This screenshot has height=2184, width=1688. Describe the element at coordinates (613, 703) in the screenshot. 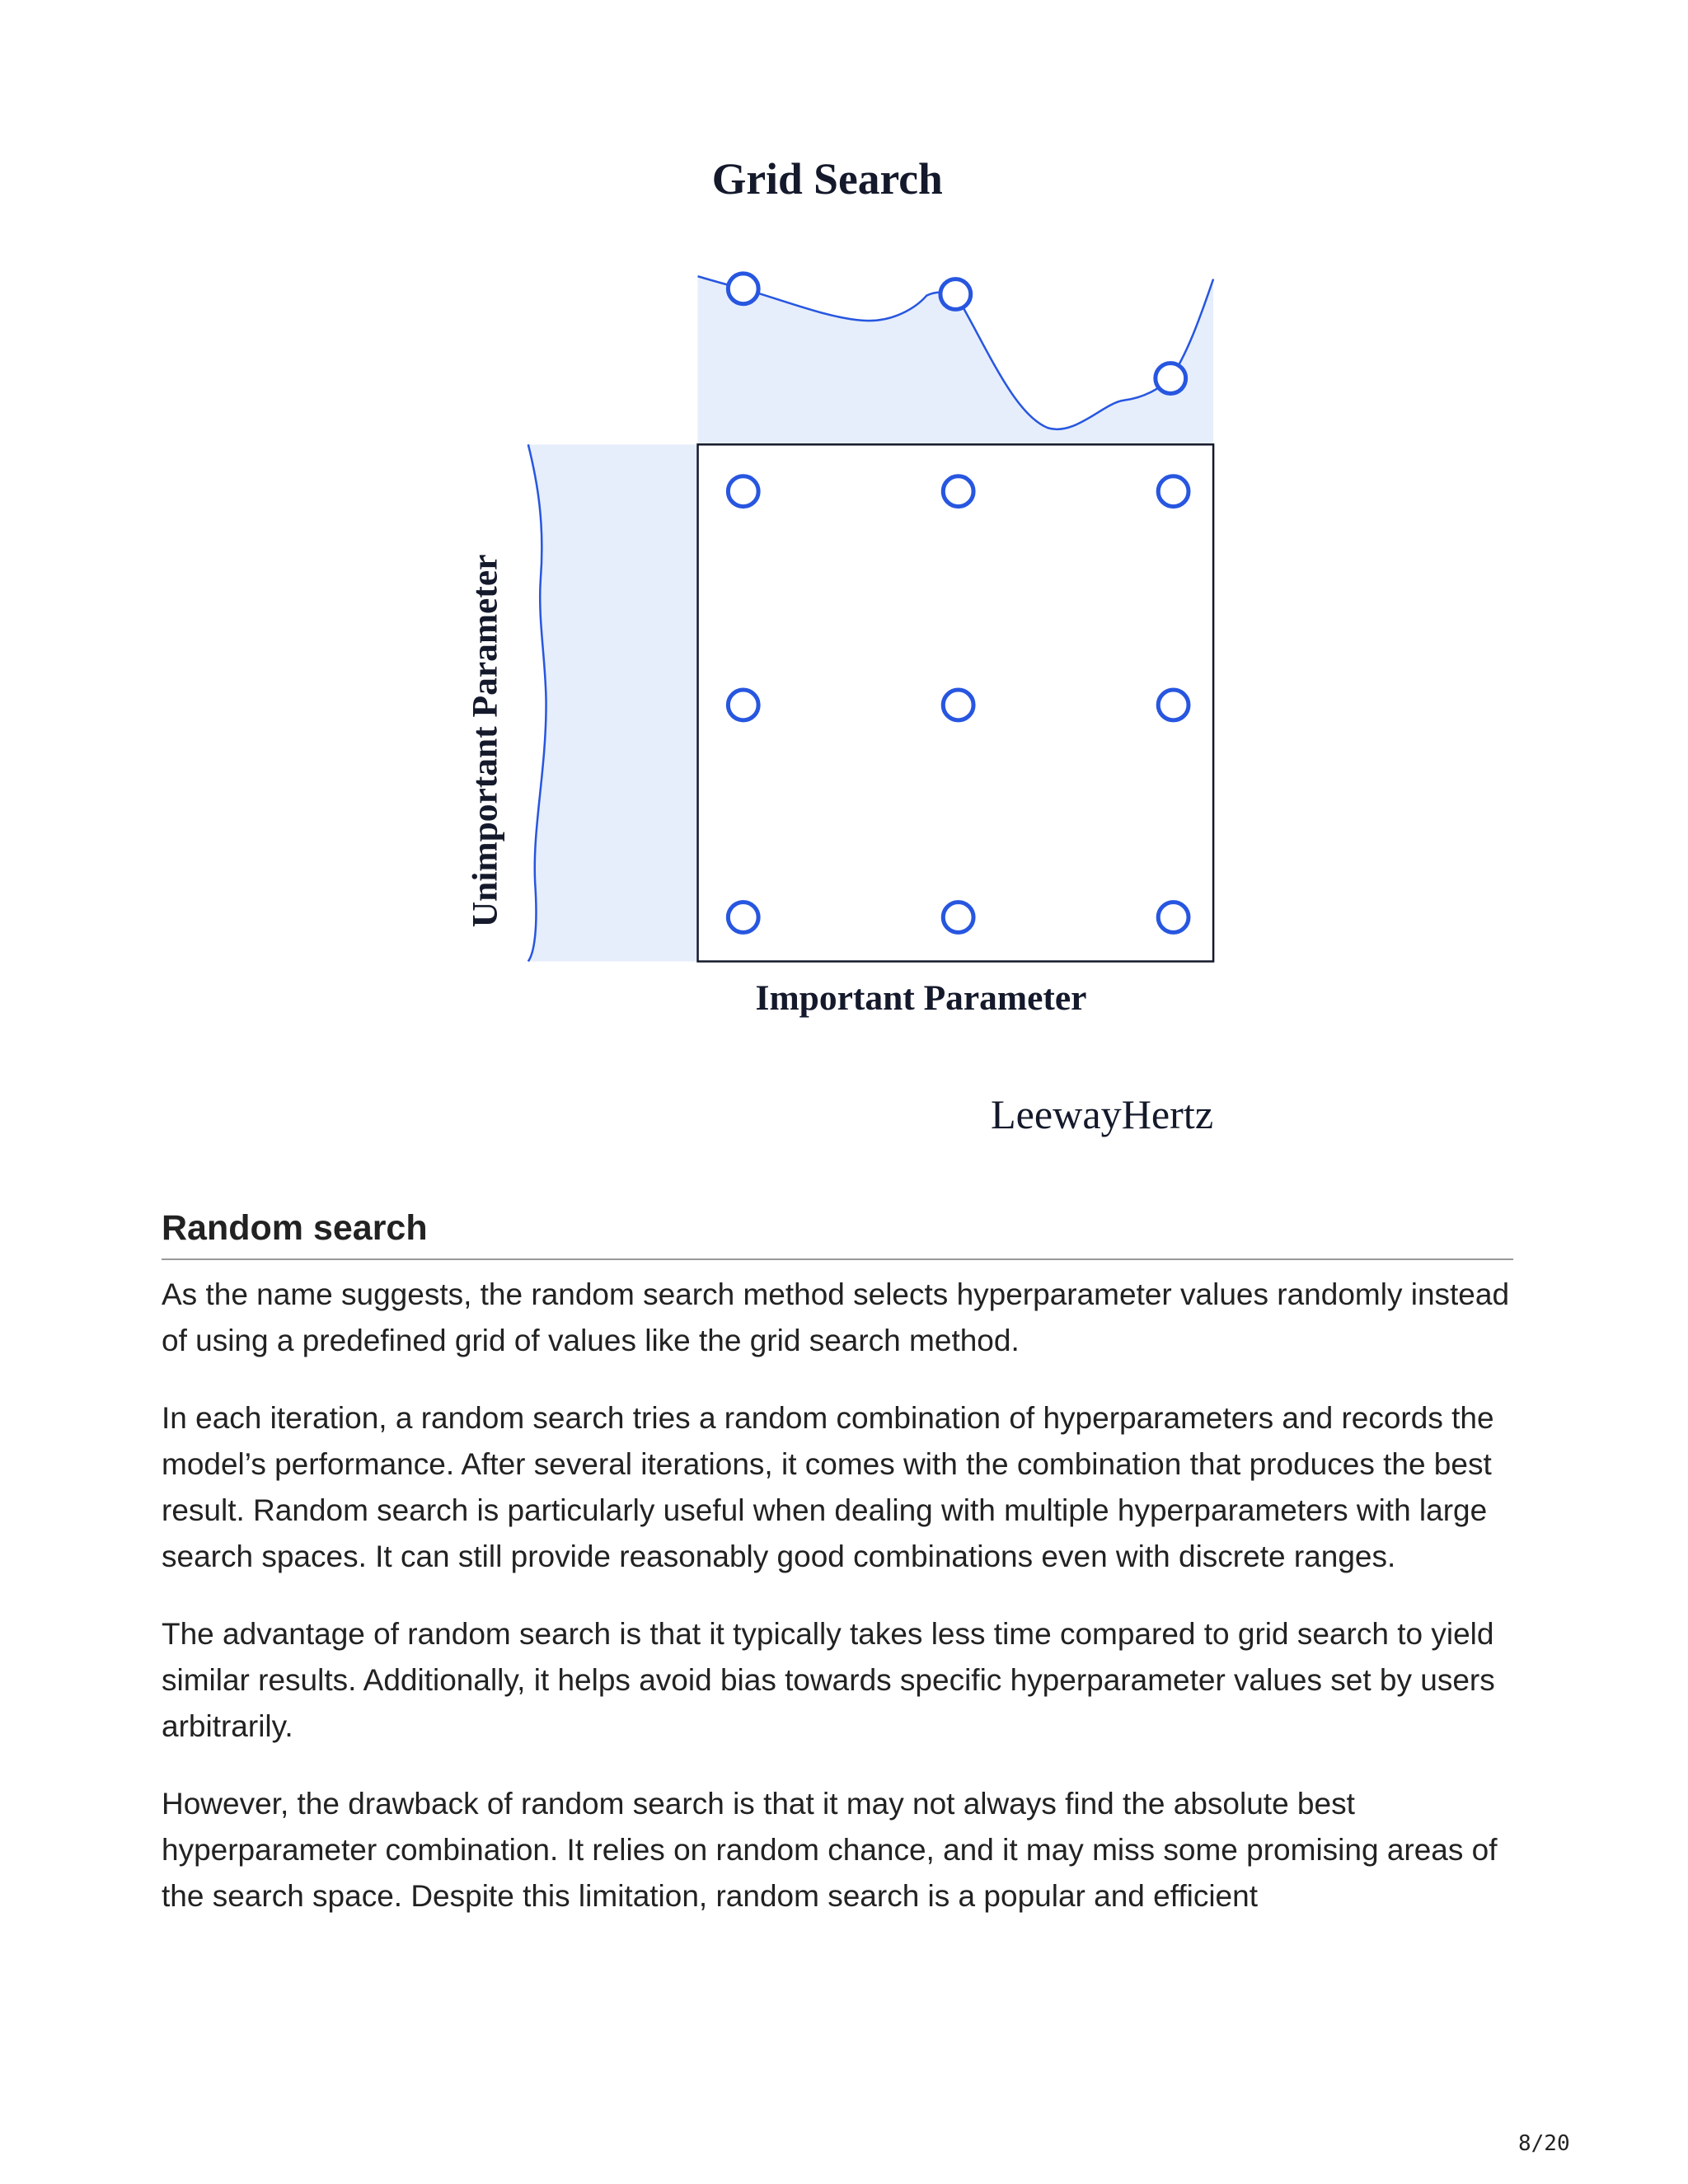

I see `left-distribution` at that location.